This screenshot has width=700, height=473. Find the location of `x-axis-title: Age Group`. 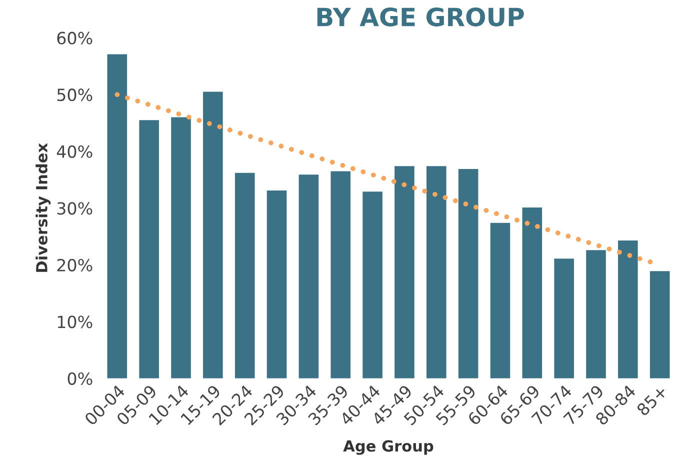

x-axis-title: Age Group is located at coordinates (388, 447).